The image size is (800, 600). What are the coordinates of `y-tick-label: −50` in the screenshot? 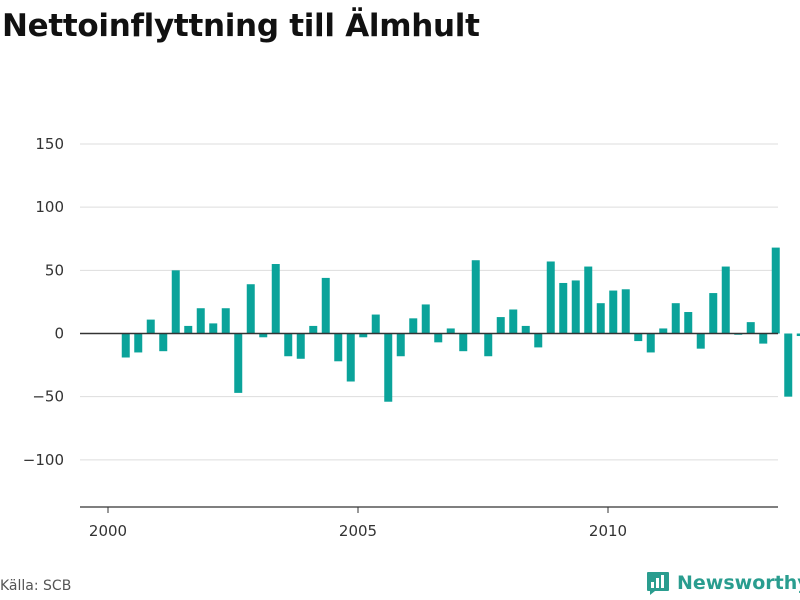 It's located at (48, 397).